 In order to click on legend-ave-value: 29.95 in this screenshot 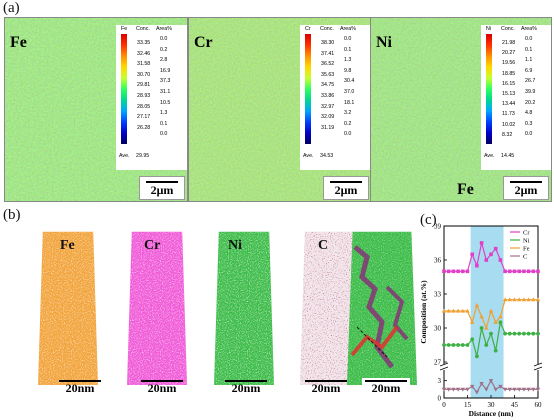, I will do `click(143, 156)`.